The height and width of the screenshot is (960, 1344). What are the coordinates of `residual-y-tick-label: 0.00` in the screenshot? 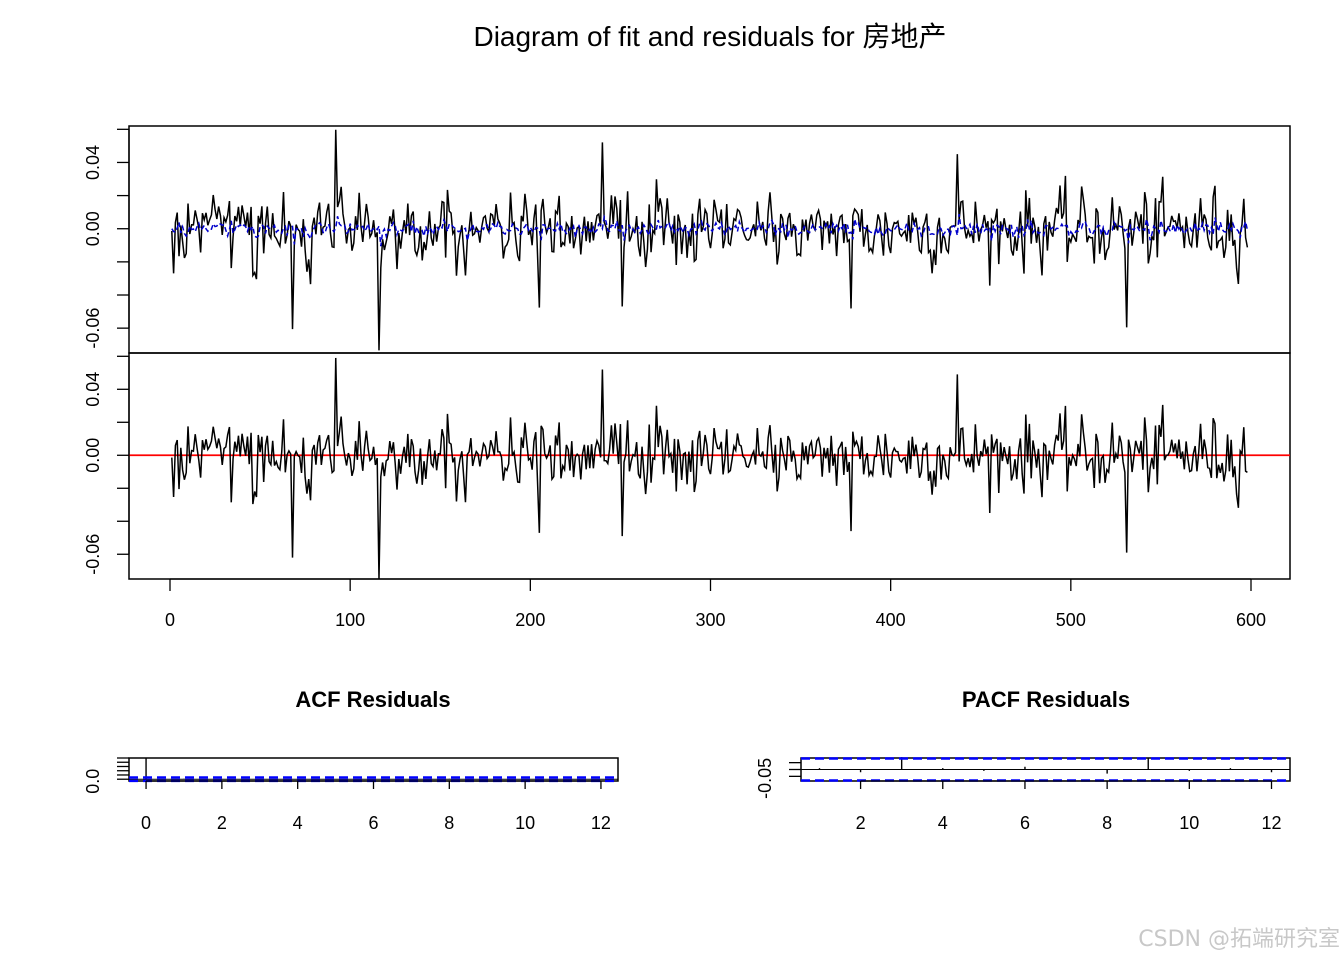 It's located at (93, 455).